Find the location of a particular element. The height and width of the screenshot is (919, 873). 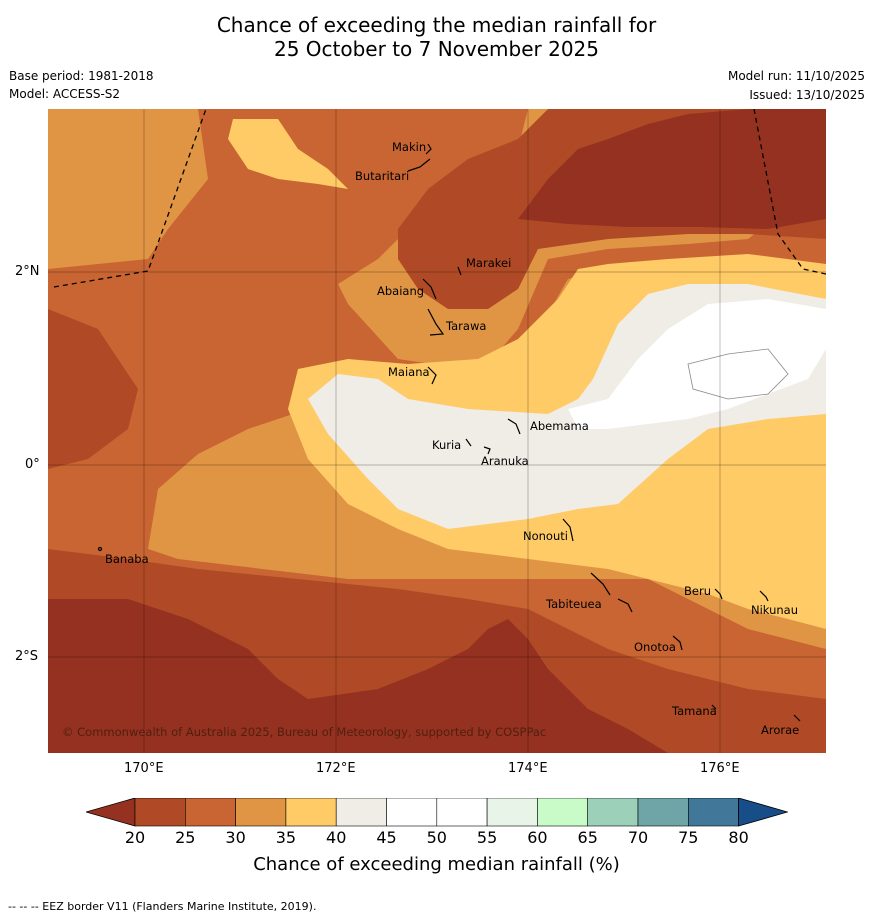

lon-label-176e: 176°E is located at coordinates (720, 768).